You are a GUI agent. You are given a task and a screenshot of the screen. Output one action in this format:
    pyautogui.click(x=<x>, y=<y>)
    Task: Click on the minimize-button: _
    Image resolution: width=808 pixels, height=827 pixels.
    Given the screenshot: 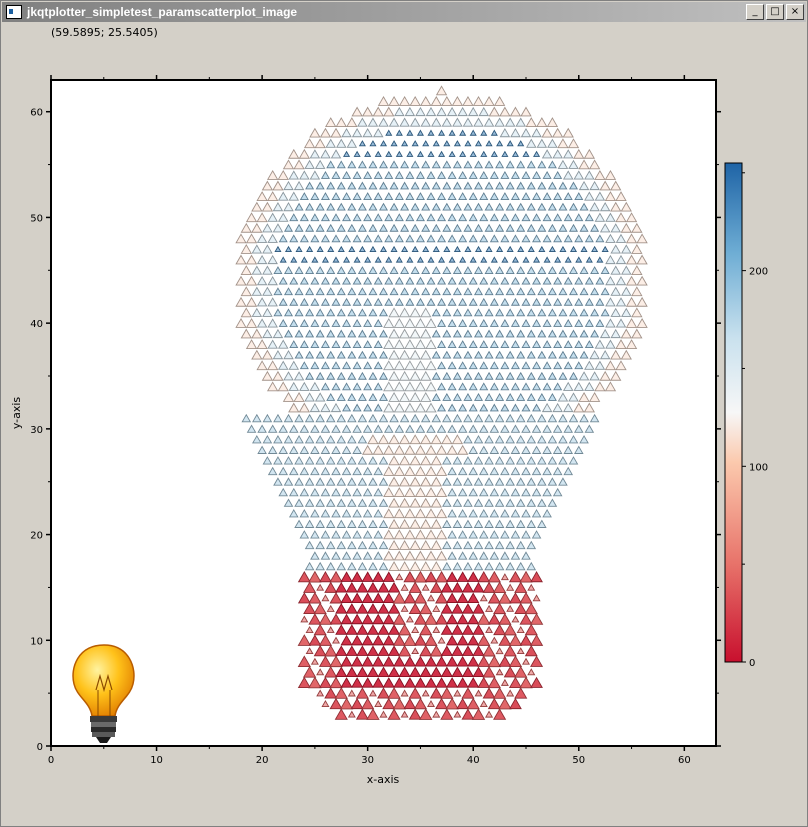 What is the action you would take?
    pyautogui.click(x=755, y=12)
    